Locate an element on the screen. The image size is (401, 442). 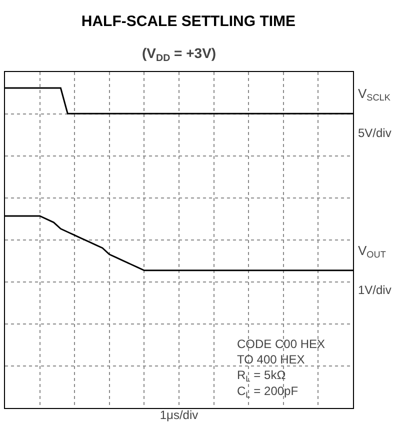
text: 1V/div is located at coordinates (375, 290).